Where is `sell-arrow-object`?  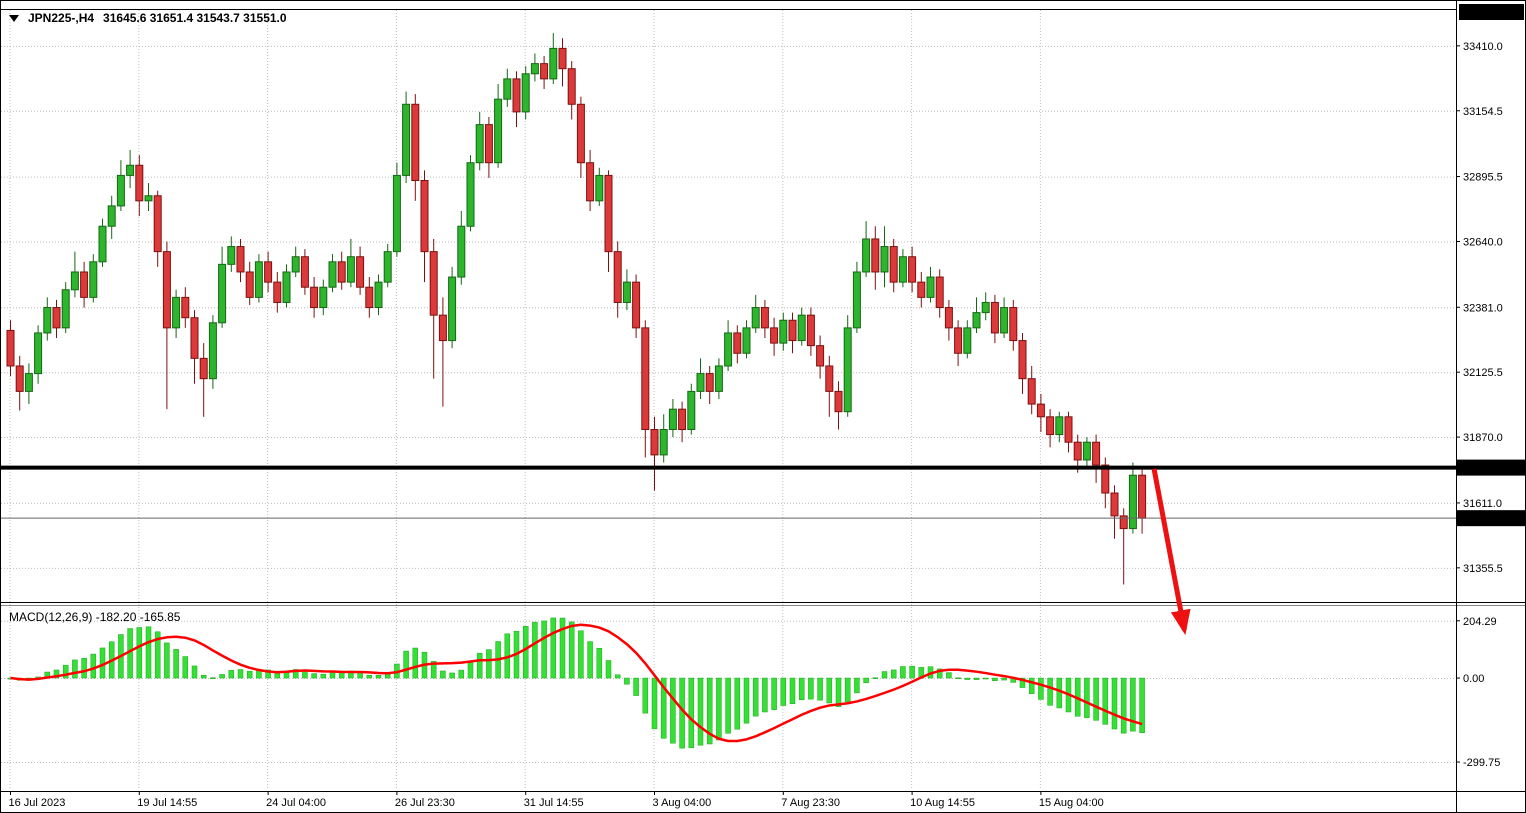
sell-arrow-object is located at coordinates (1171, 552).